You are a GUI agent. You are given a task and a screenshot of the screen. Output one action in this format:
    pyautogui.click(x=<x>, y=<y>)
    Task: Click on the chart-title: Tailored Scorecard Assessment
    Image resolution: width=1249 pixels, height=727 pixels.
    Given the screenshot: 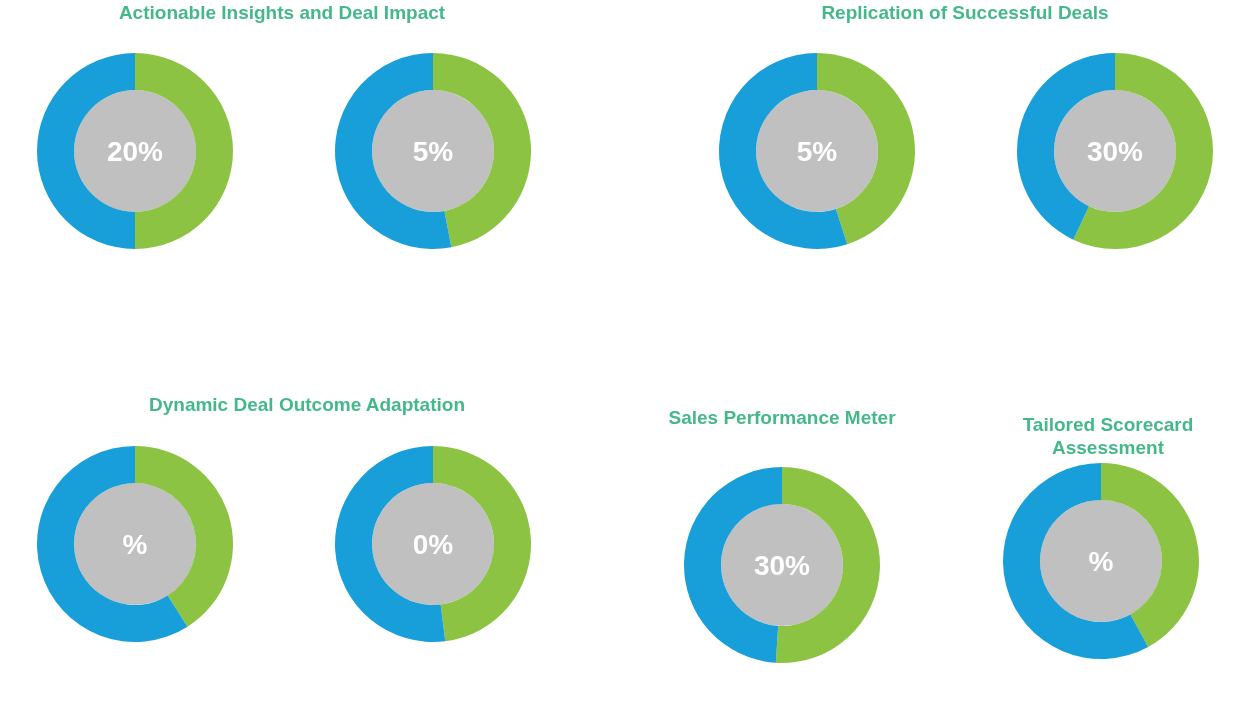 What is the action you would take?
    pyautogui.click(x=1108, y=436)
    